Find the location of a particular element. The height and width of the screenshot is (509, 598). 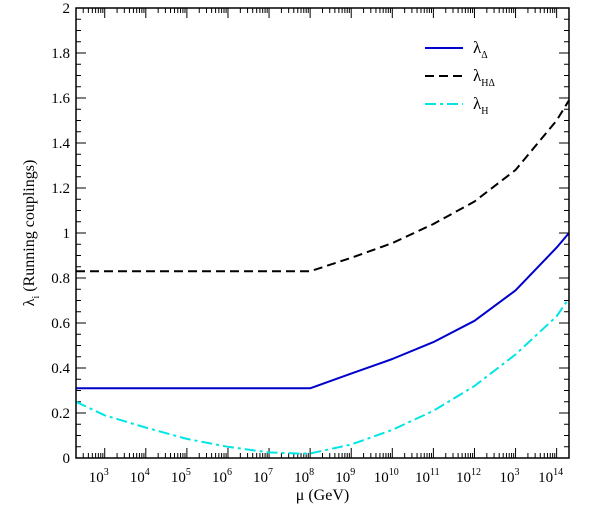

x-tick-label: 10¹² is located at coordinates (468, 476).